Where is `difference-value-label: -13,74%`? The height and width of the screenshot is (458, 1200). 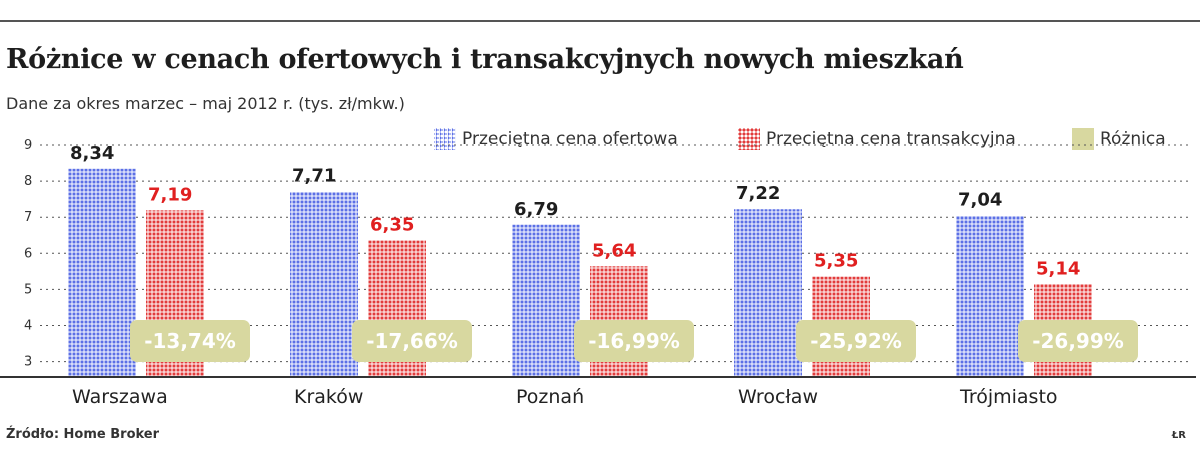 difference-value-label: -13,74% is located at coordinates (190, 341).